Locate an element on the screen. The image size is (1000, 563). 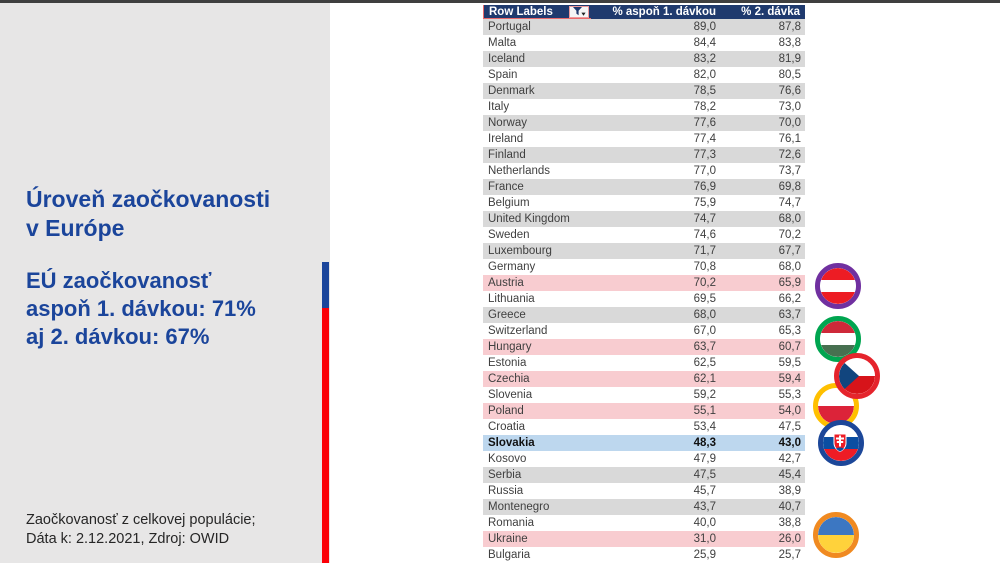
dose2-cell: 83,8 is located at coordinates (789, 43).